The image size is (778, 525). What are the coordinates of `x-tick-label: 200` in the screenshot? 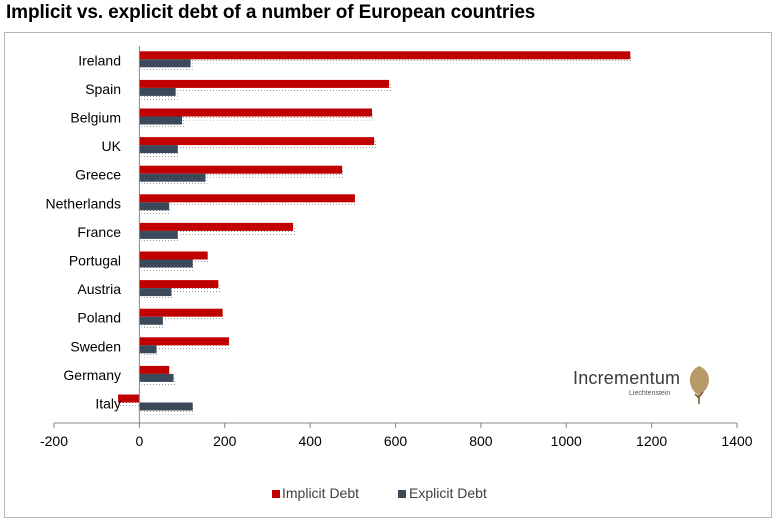 It's located at (225, 441).